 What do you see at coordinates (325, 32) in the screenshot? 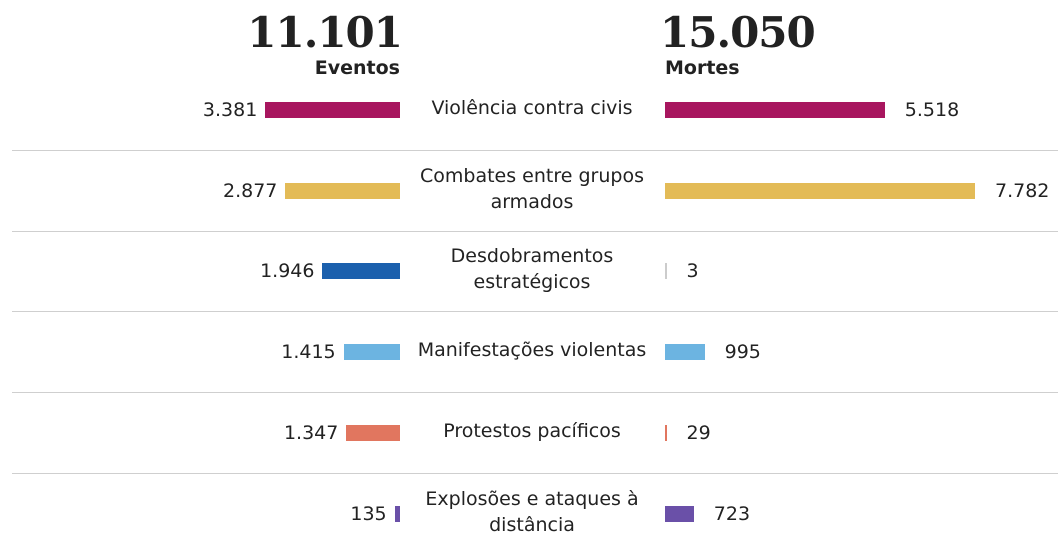
I see `total-left: 11.101` at bounding box center [325, 32].